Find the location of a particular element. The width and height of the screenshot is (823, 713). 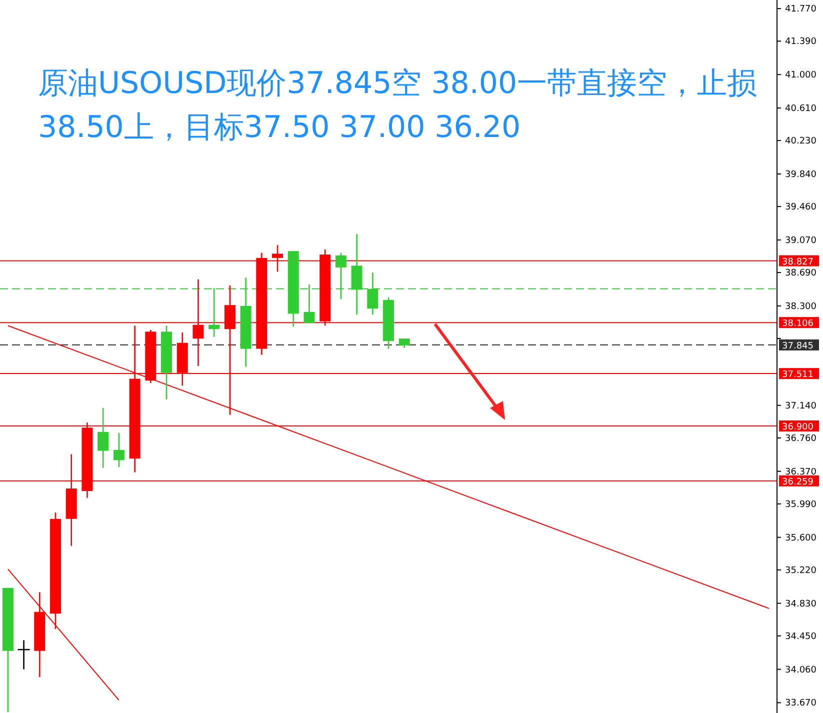

y-tick-label: 38.690 is located at coordinates (801, 273).